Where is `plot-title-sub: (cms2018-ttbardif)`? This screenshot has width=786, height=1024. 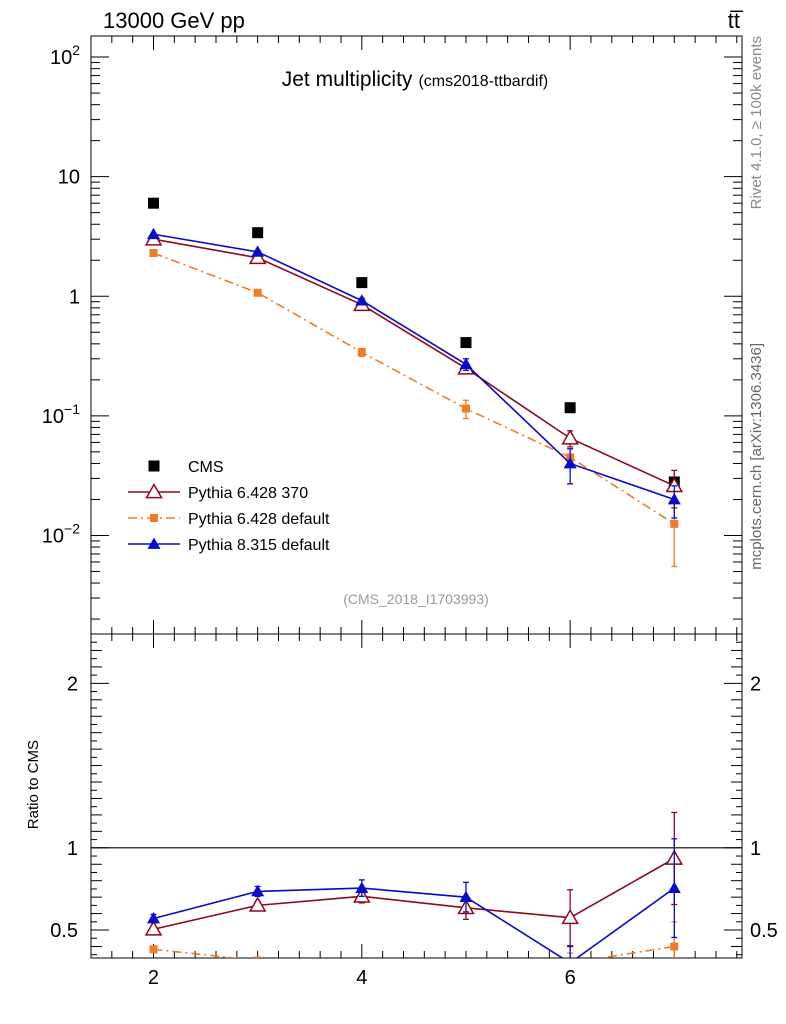 plot-title-sub: (cms2018-ttbardif) is located at coordinates (483, 81).